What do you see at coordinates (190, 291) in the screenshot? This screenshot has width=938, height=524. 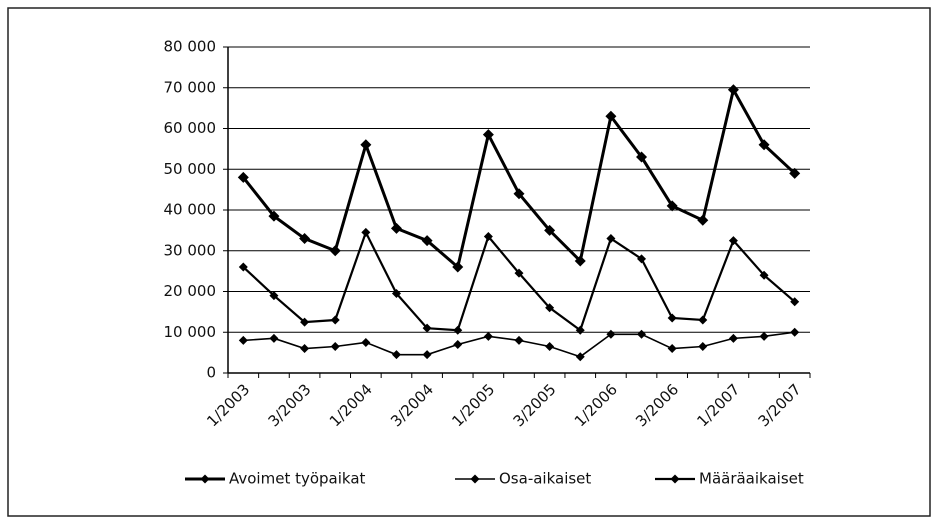 I see `y-tick-label: 20 000` at bounding box center [190, 291].